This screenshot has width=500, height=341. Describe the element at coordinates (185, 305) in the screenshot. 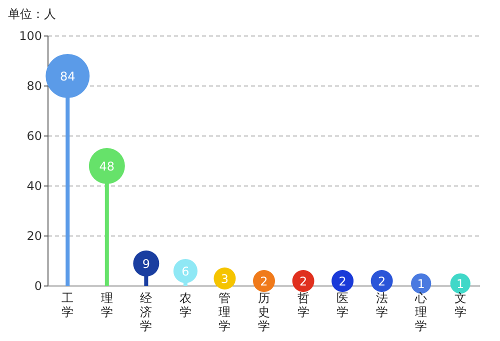

I see `x-tick-label: 农学` at that location.